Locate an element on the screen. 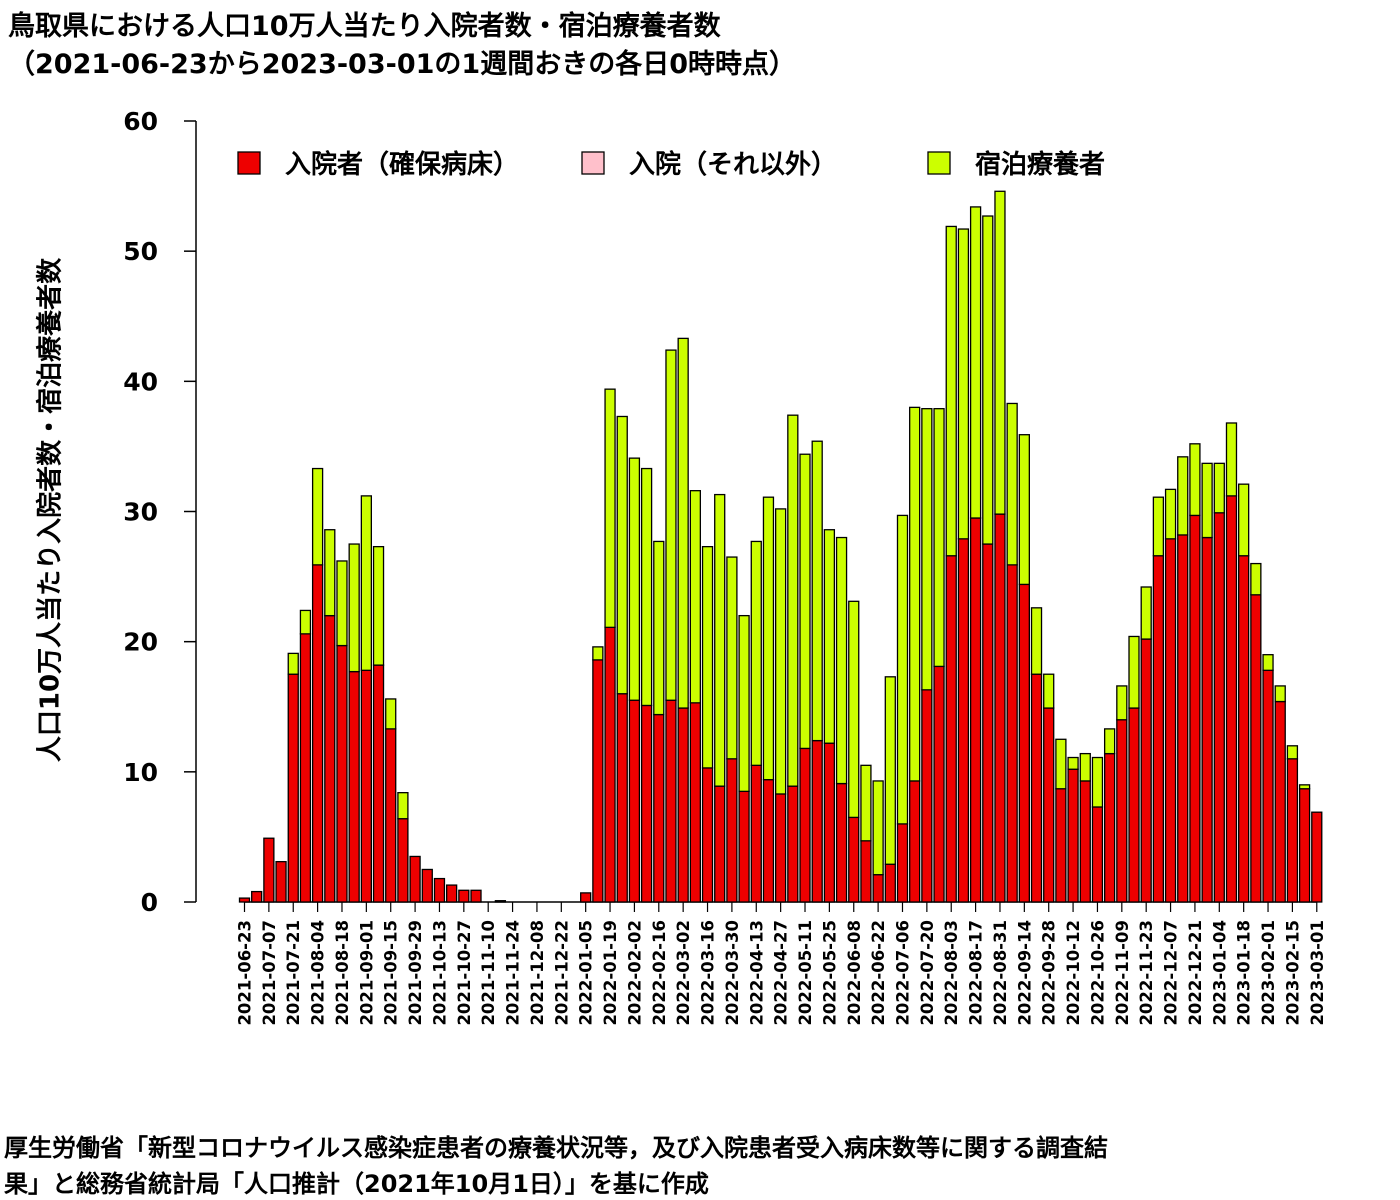 This screenshot has width=1400, height=1200. chart-title: 鳥取県における人口10万人当たり入院者数・宿泊療養者数 is located at coordinates (364, 26).